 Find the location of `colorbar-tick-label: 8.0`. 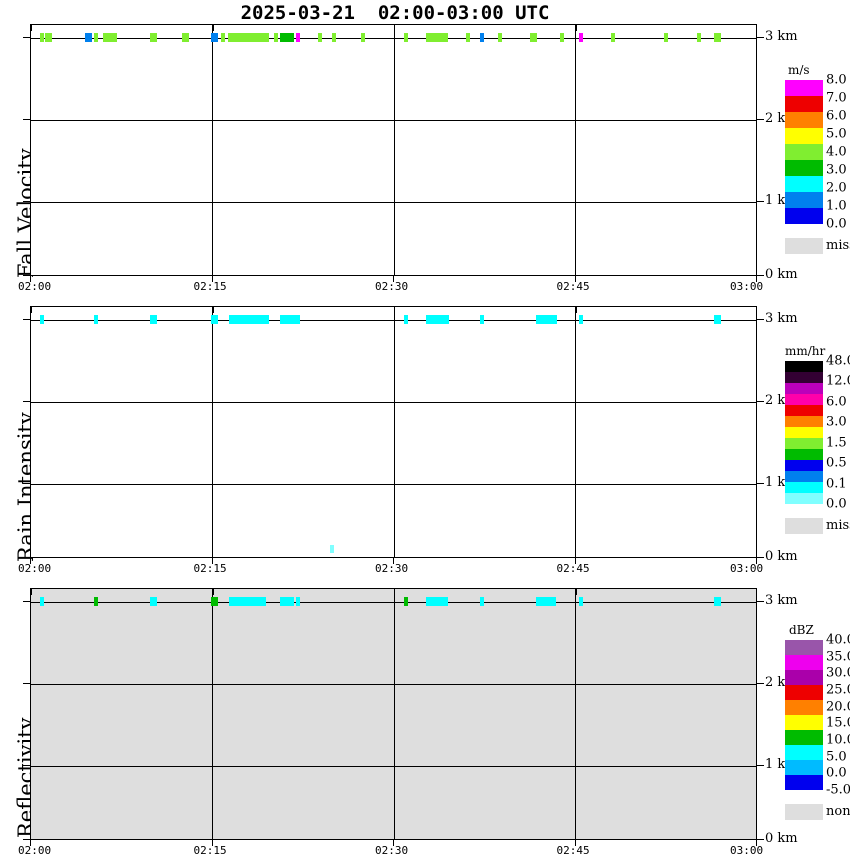

colorbar-tick-label: 8.0 is located at coordinates (836, 80).